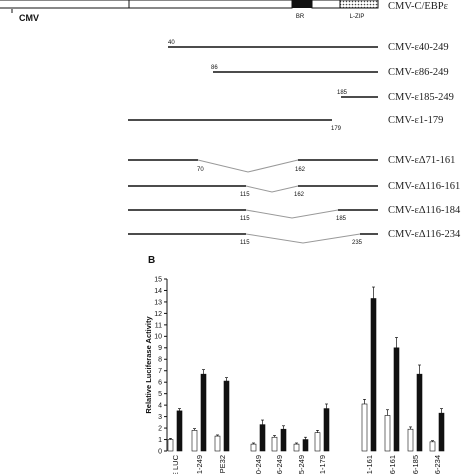  What do you see at coordinates (151, 260) in the screenshot?
I see `panel-b-label: B` at bounding box center [151, 260].